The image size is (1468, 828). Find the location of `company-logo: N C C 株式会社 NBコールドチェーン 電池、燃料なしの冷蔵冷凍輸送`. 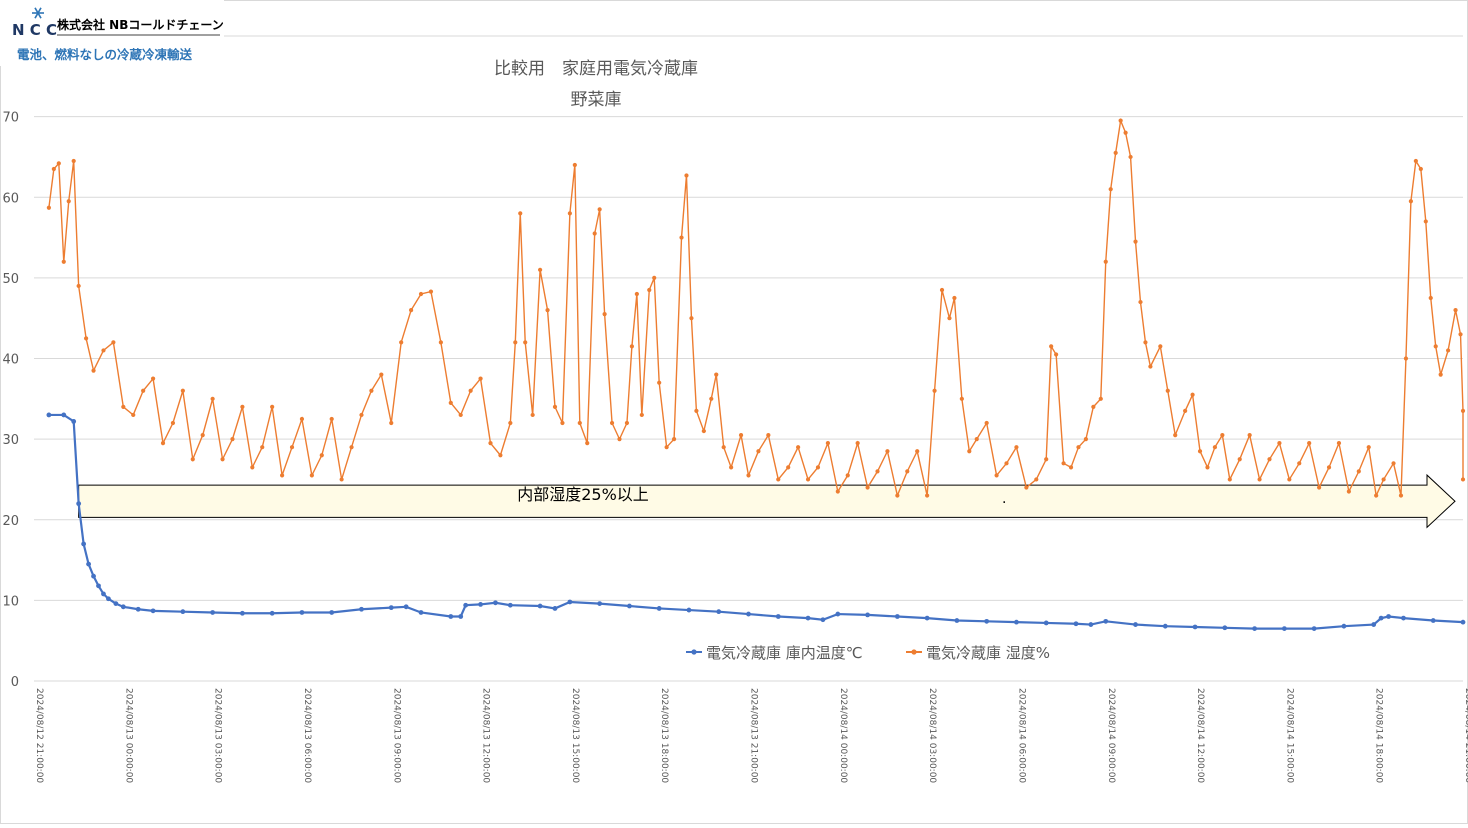

company-logo: N C C 株式会社 NBコールドチェーン 電池、燃料なしの冷蔵冷凍輸送 is located at coordinates (112, 33).